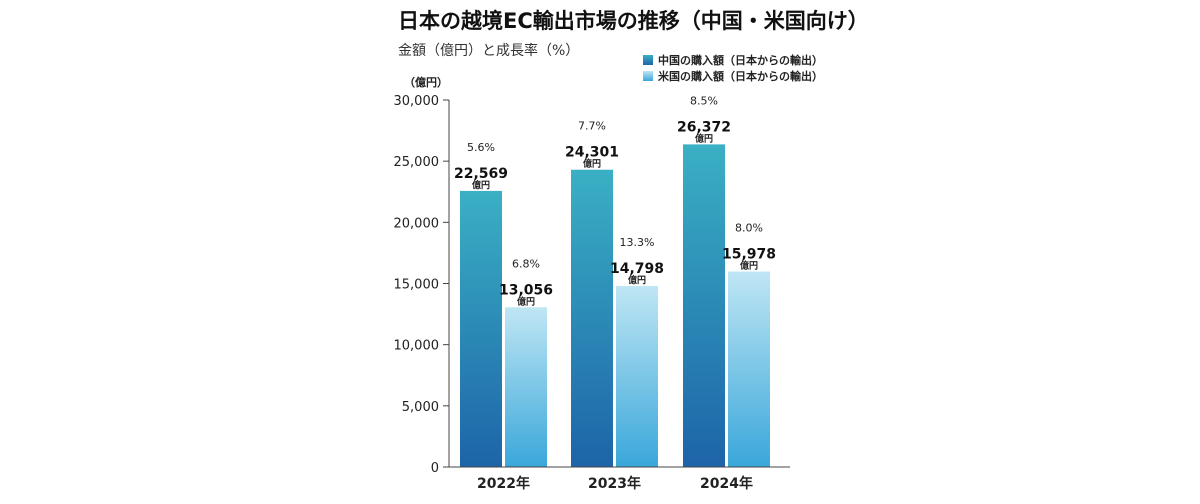 This screenshot has width=1200, height=504. Describe the element at coordinates (481, 174) in the screenshot. I see `value-label: 22,569` at that location.